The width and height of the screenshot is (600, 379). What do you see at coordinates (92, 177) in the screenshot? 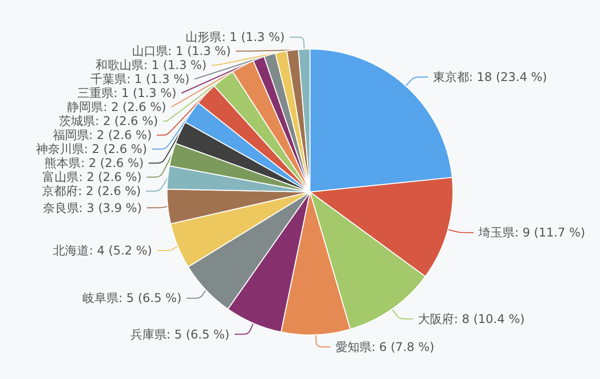
I see `slice-label: 富山県: 2 (2.6 %)` at bounding box center [92, 177].